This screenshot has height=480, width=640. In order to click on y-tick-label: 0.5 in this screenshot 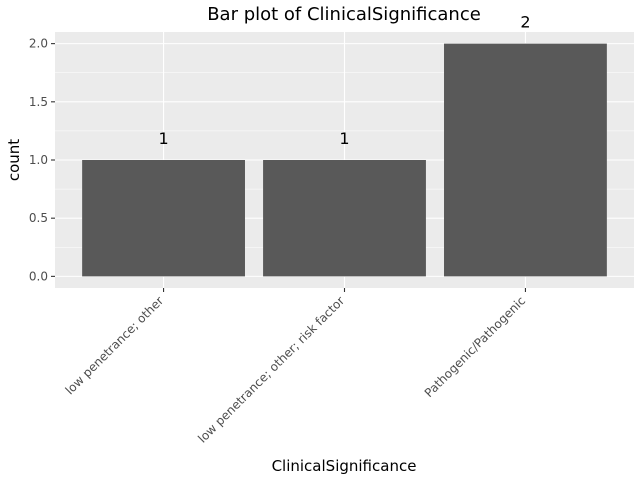, I will do `click(38, 218)`.